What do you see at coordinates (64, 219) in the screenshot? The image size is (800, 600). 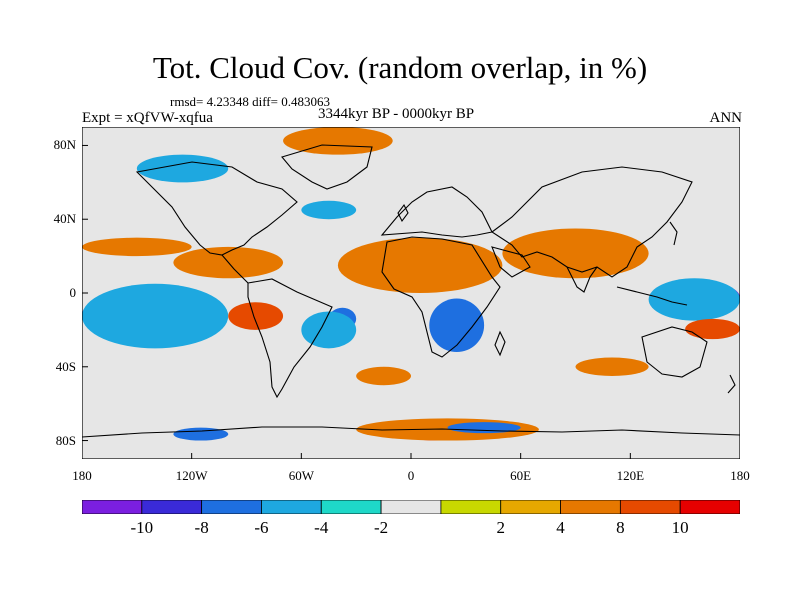 I see `lat-tick-label: 40N` at bounding box center [64, 219].